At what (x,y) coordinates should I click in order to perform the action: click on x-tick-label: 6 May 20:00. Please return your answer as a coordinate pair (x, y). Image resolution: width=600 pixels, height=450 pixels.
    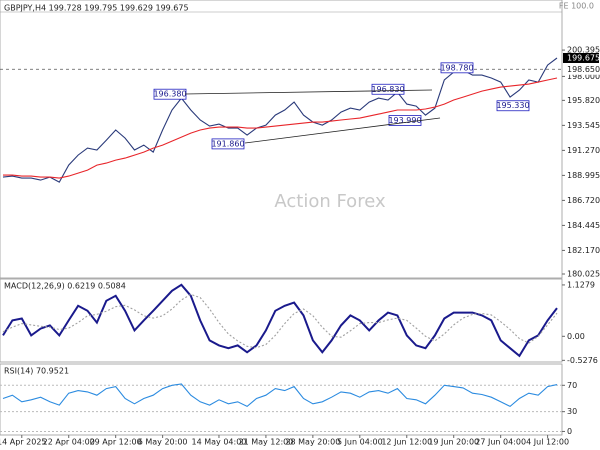
    Looking at the image, I should click on (163, 442).